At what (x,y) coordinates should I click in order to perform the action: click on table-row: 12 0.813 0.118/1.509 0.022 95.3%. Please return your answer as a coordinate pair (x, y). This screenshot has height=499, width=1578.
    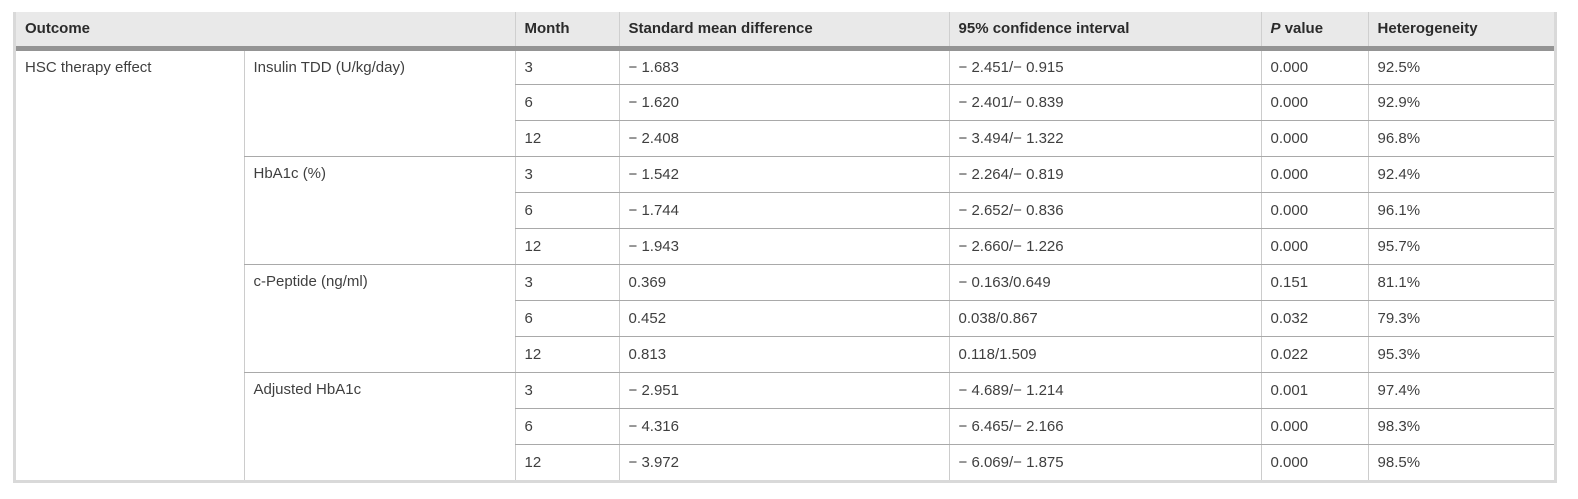
    Looking at the image, I should click on (785, 354).